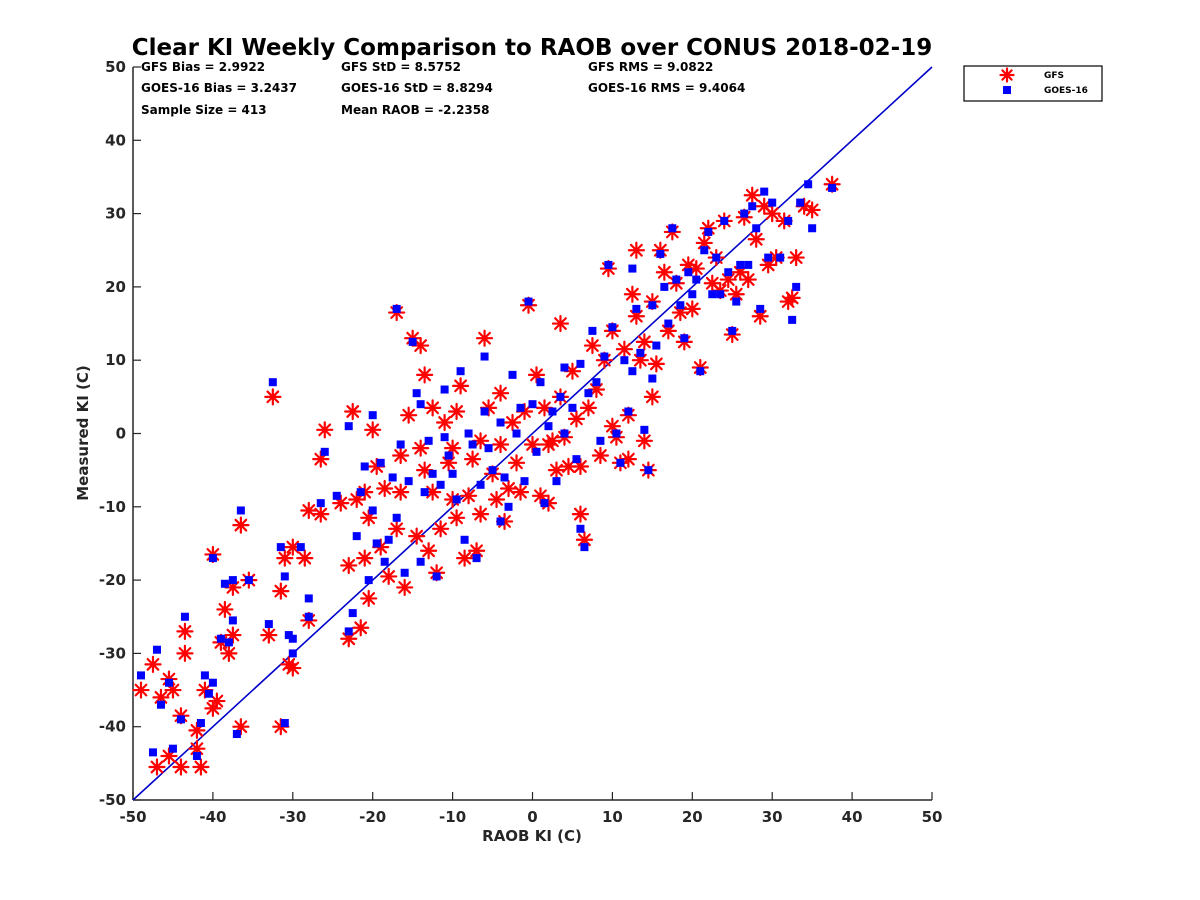 The height and width of the screenshot is (900, 1200). I want to click on y-tick-label: 40, so click(115, 140).